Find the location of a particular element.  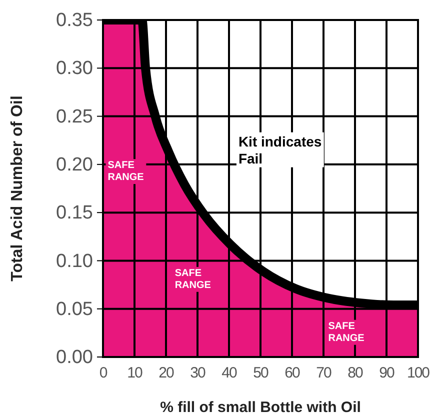

y-tick-label: 0.00 is located at coordinates (74, 357).